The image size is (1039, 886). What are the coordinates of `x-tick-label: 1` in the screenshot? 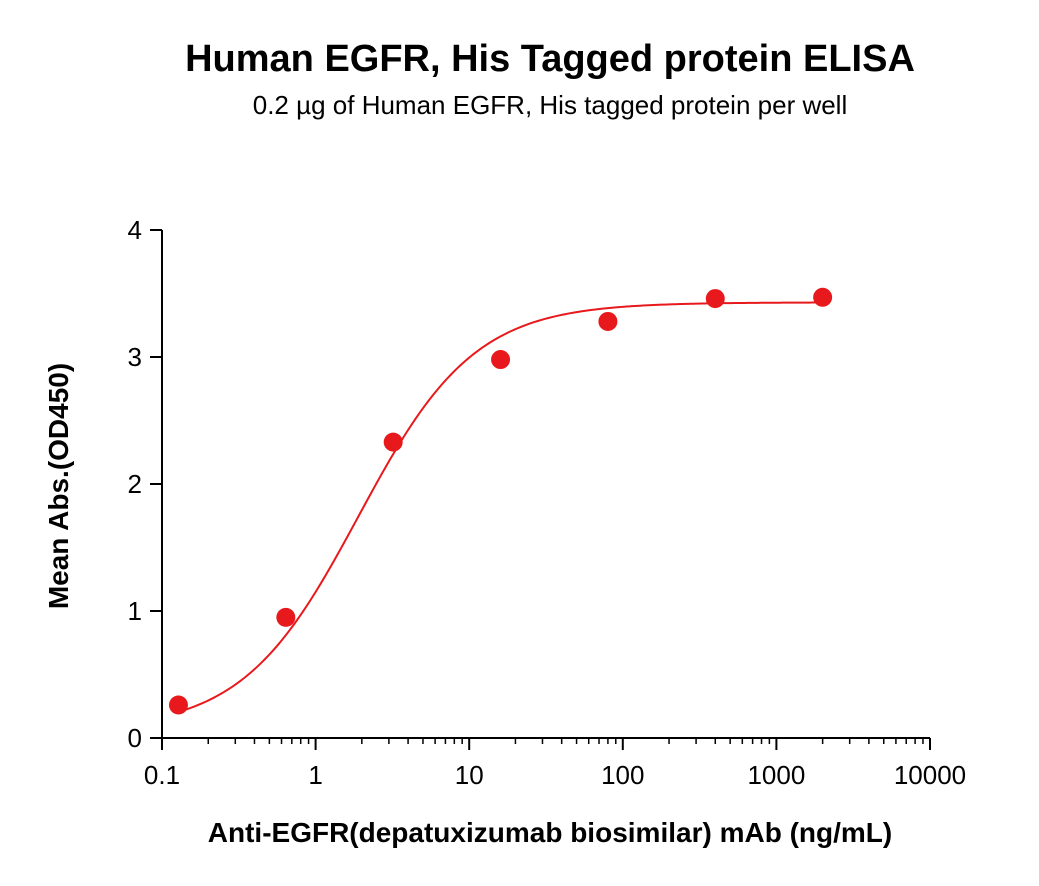 It's located at (315, 775).